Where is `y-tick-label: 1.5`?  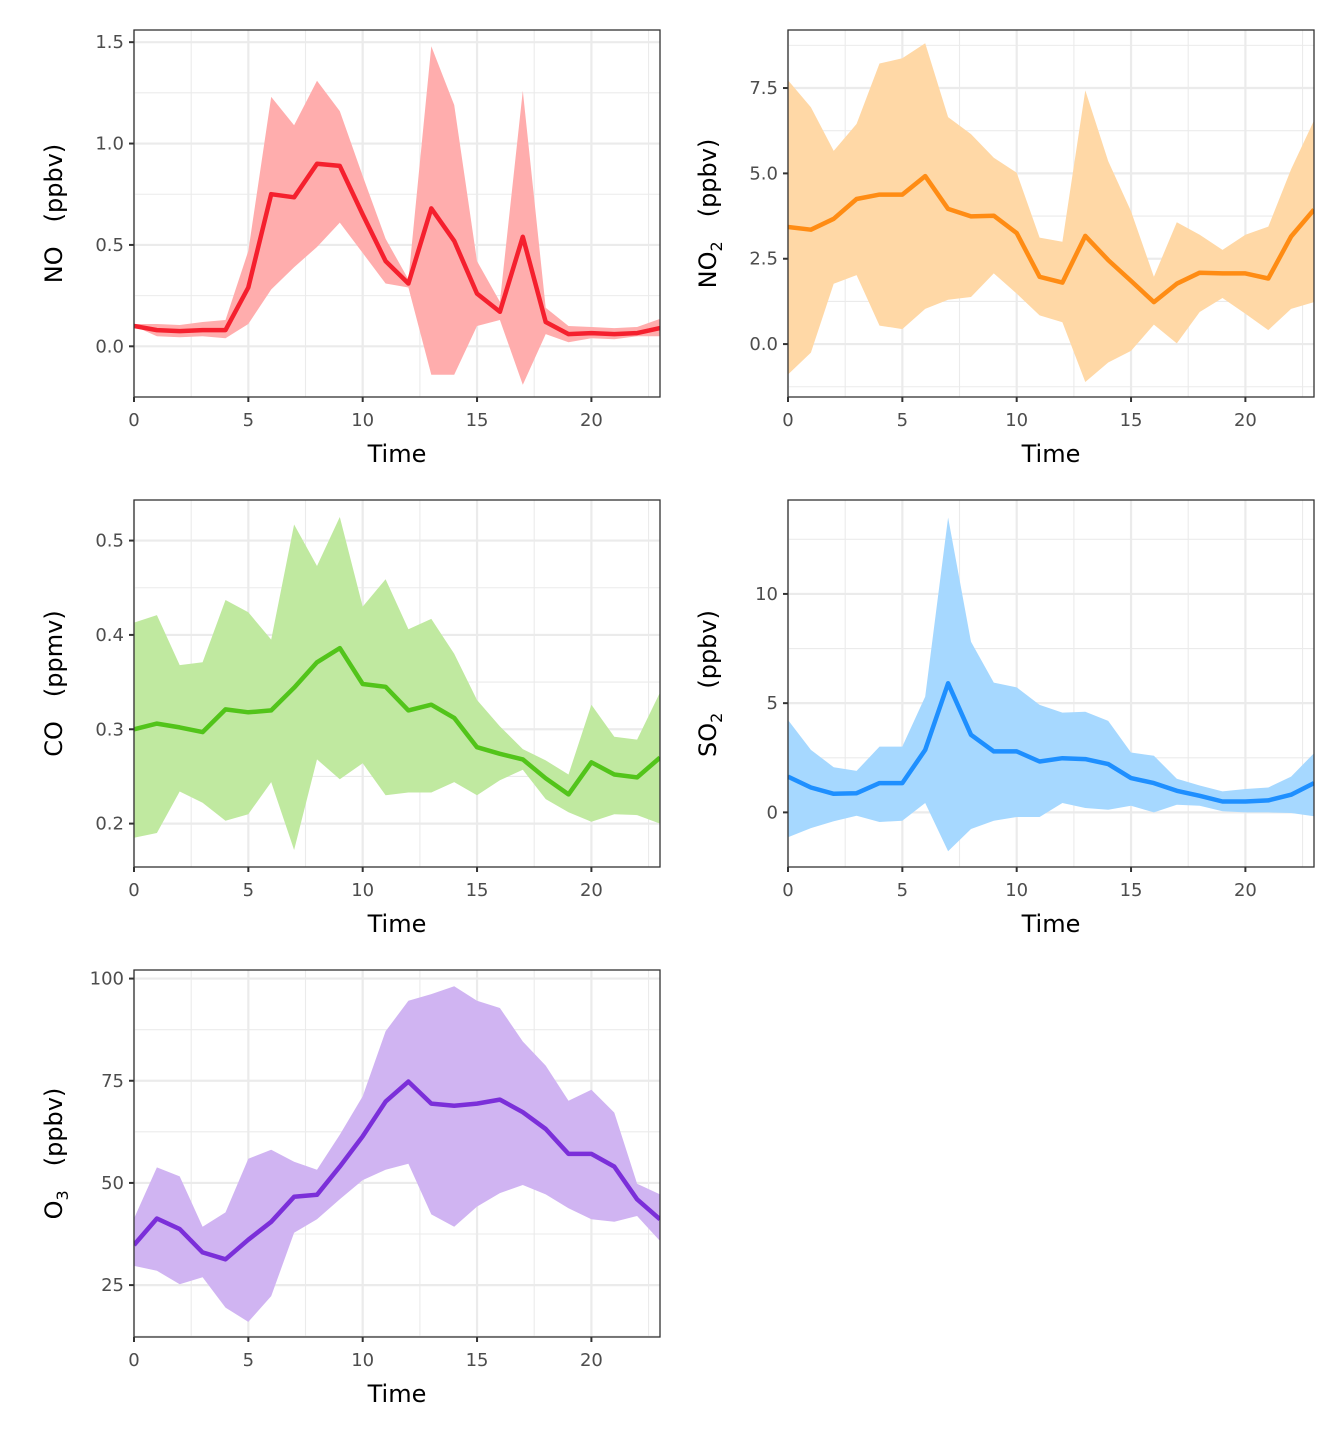 y-tick-label: 1.5 is located at coordinates (109, 42).